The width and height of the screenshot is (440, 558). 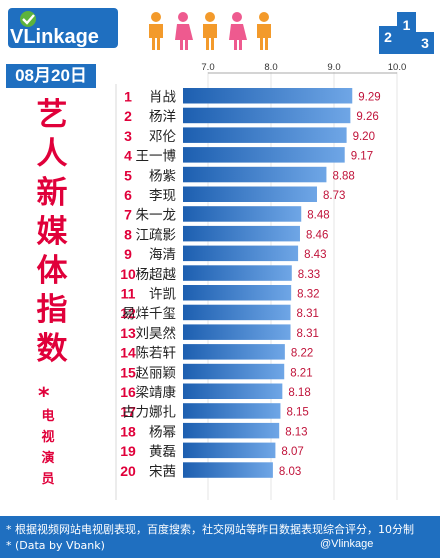 What do you see at coordinates (299, 393) in the screenshot?
I see `value-label: 8.18` at bounding box center [299, 393].